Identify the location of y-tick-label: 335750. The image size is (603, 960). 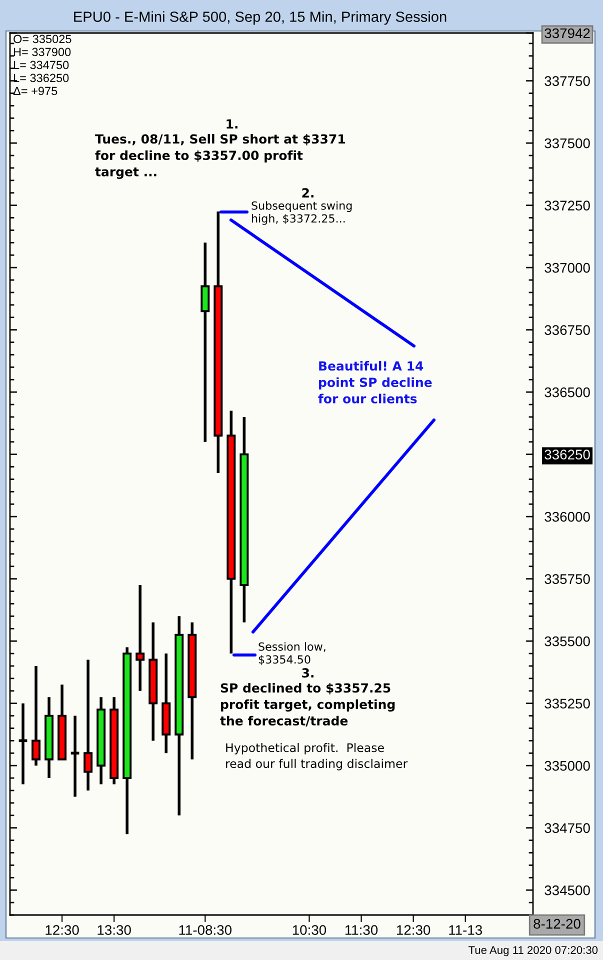
(567, 579).